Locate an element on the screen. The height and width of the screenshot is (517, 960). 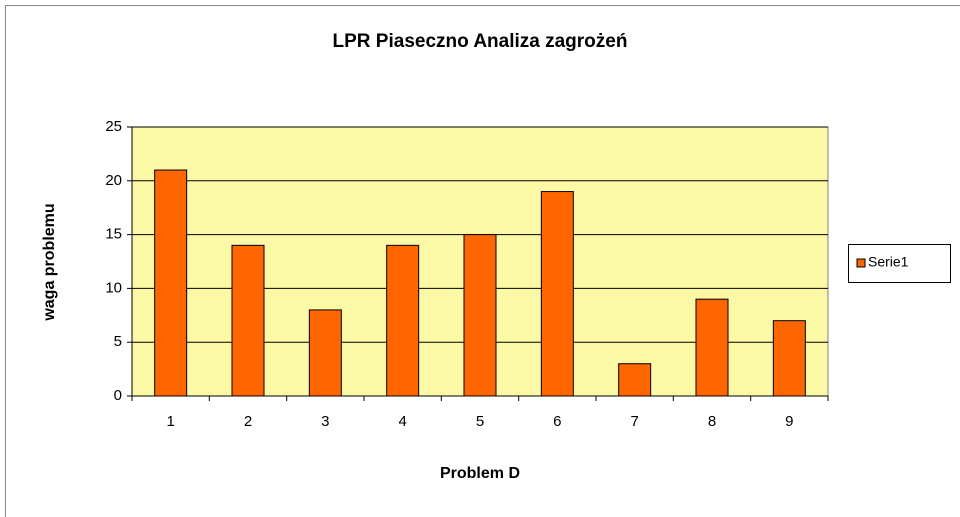
x-tick-label: 7 is located at coordinates (634, 421).